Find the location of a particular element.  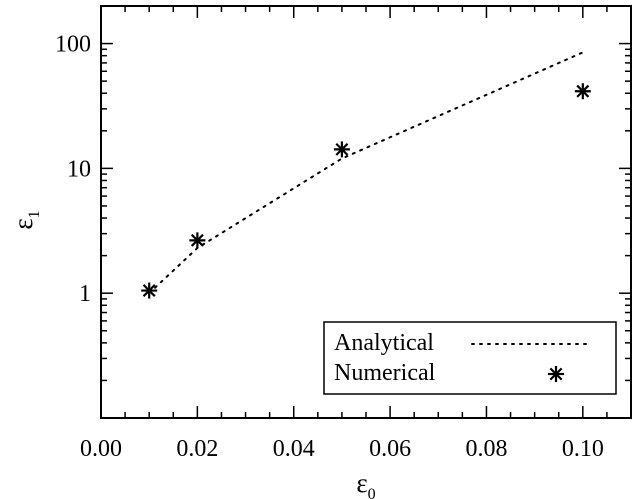

x-tick-label: 0.04 is located at coordinates (294, 449).